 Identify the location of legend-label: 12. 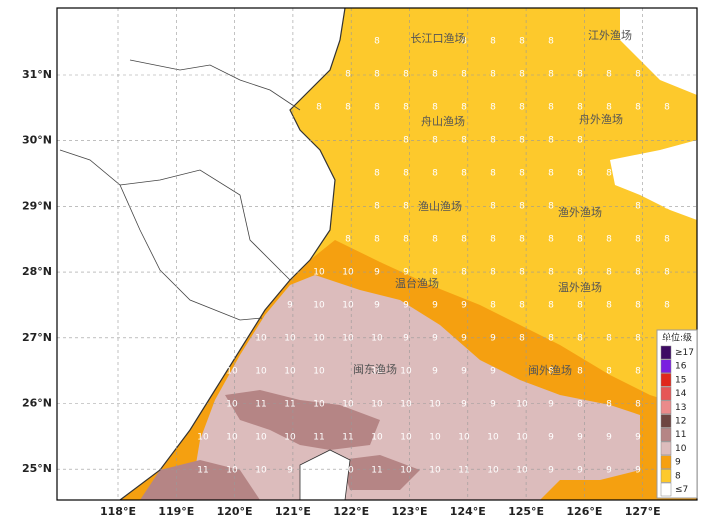
(680, 422).